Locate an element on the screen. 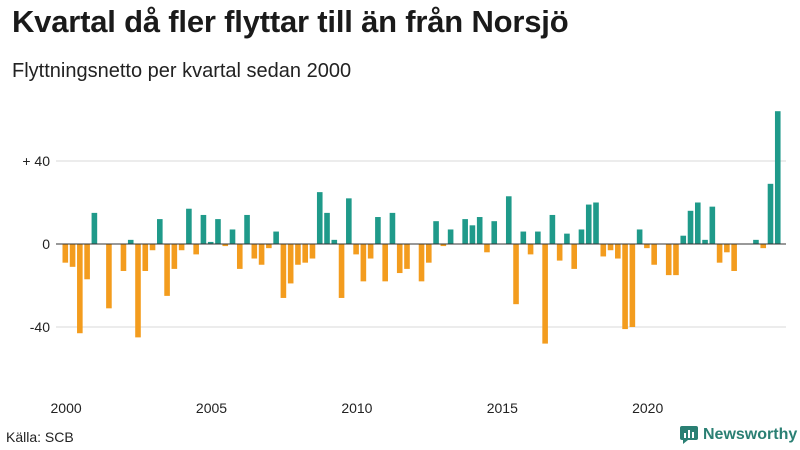  y-tick-label: + 40 is located at coordinates (36, 161).